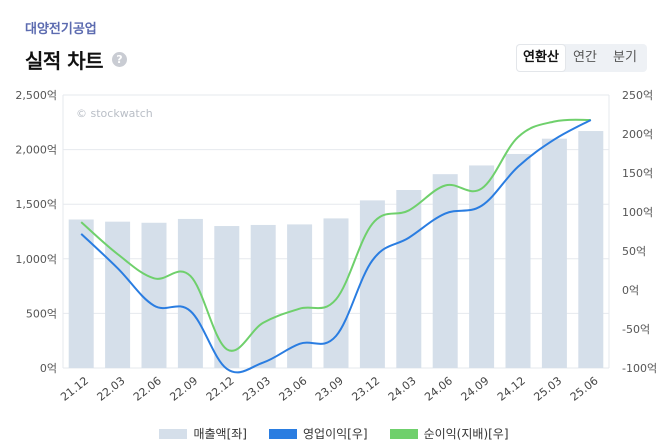 This screenshot has height=447, width=668. What do you see at coordinates (630, 290) in the screenshot?
I see `right-tick-label: 0억` at bounding box center [630, 290].